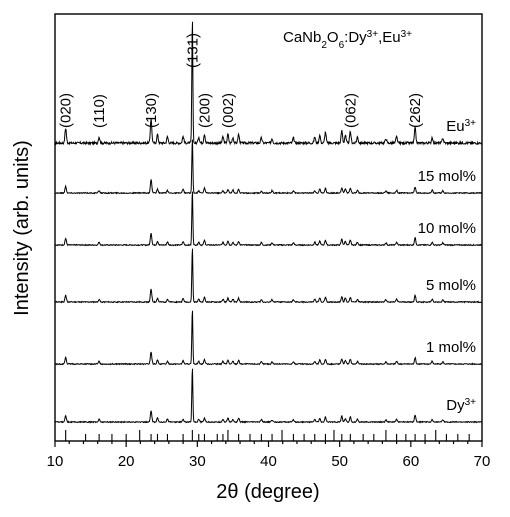 This screenshot has height=517, width=510. I want to click on series-label: Dy3+, so click(461, 406).